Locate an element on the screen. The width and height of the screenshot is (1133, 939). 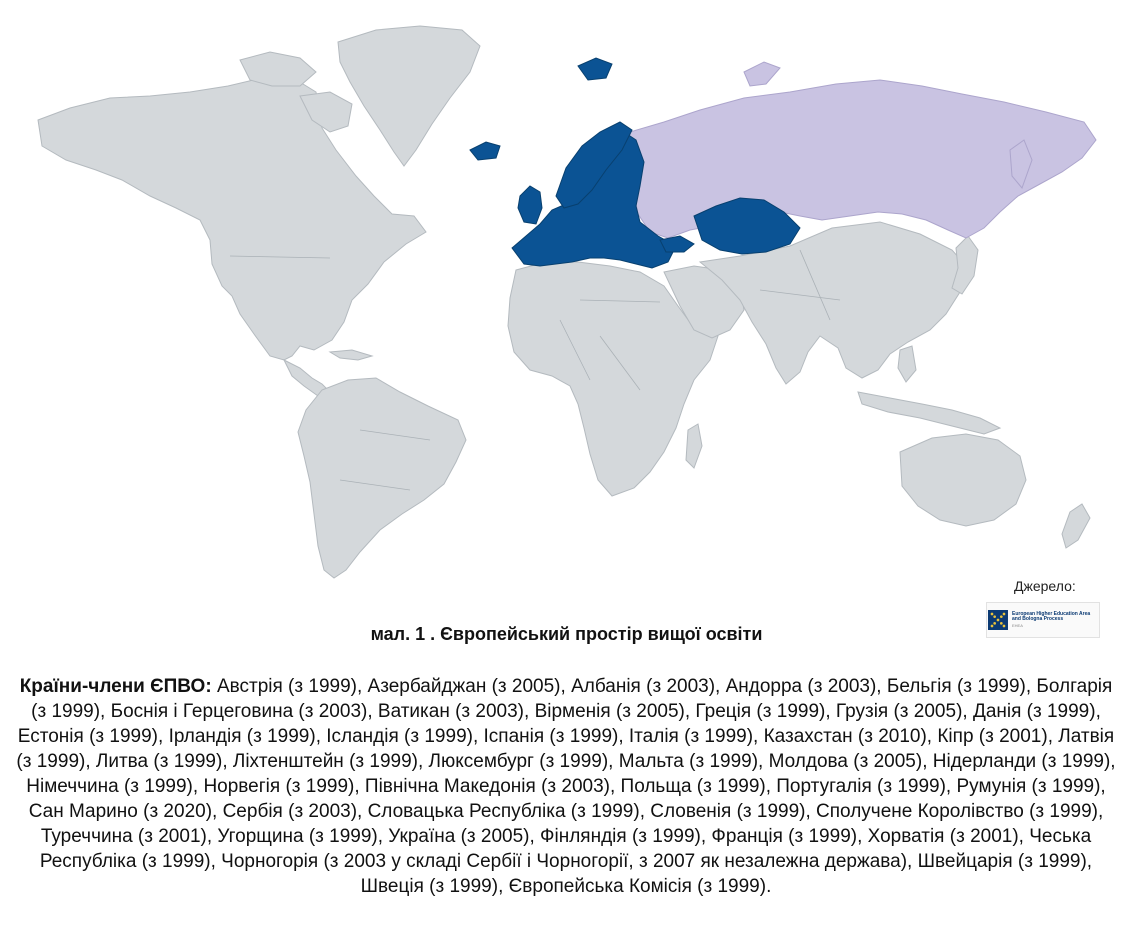
australia is located at coordinates (963, 480).